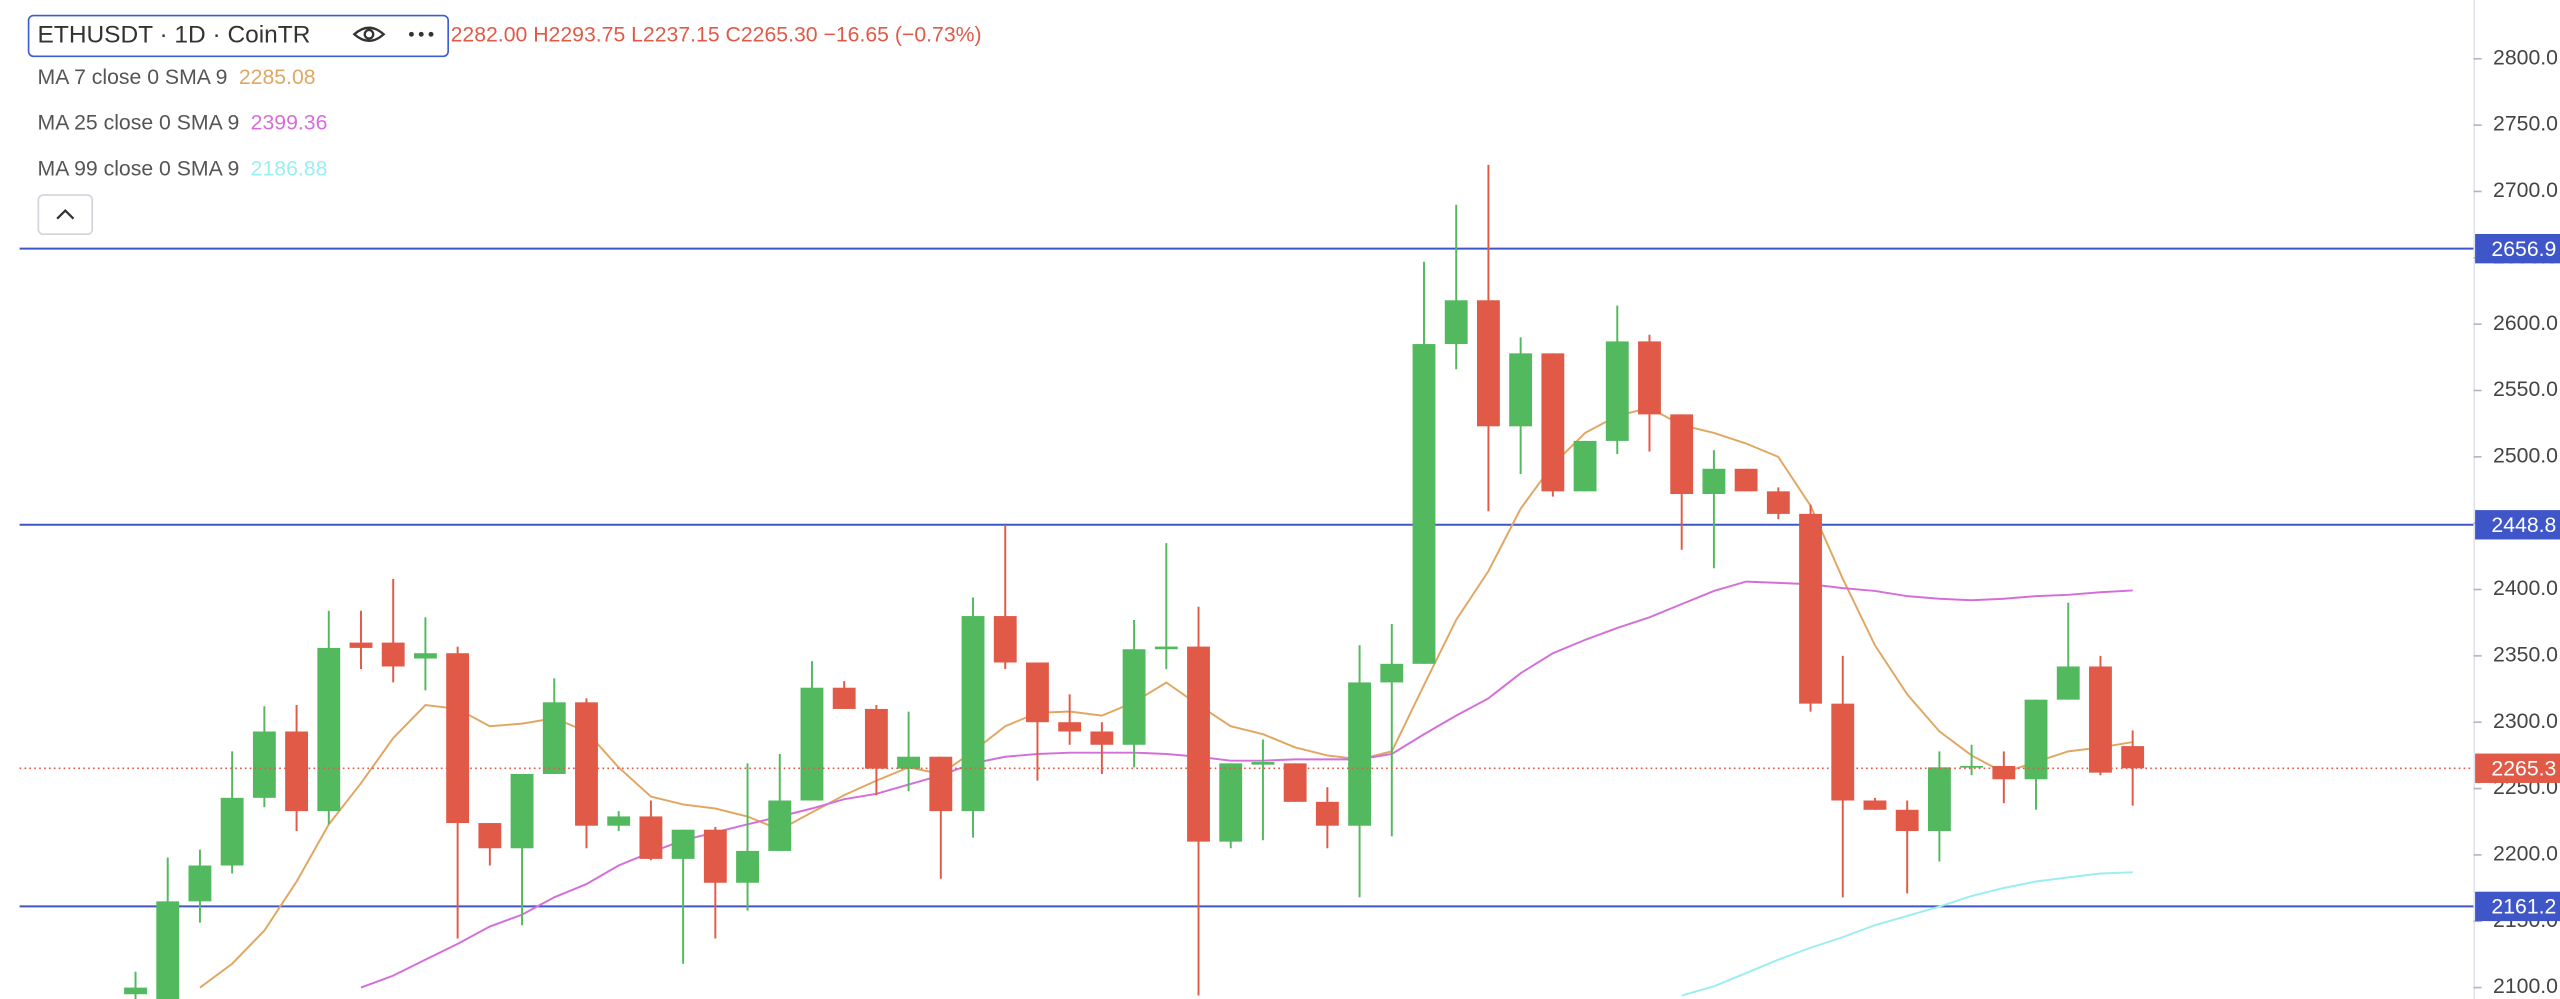 The image size is (2560, 999). Describe the element at coordinates (2525, 323) in the screenshot. I see `y-tick-label: 2600.0` at that location.